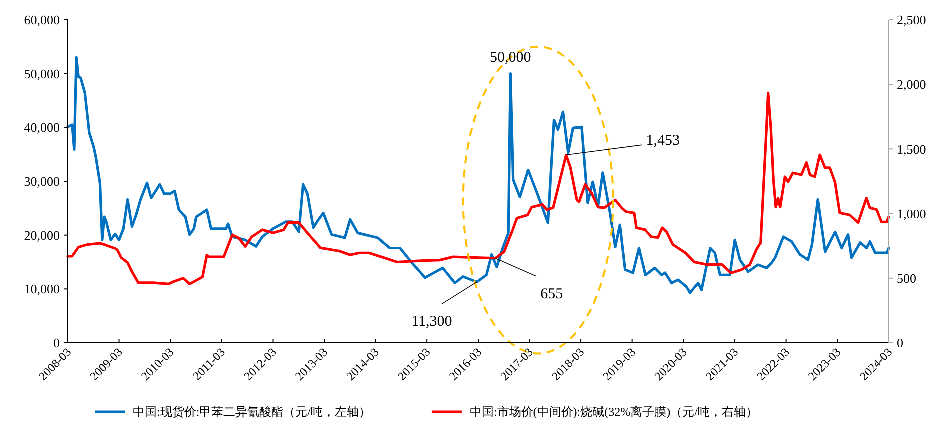 Image resolution: width=936 pixels, height=428 pixels. Describe the element at coordinates (614, 412) in the screenshot. I see `legend-label: 中国:市场价(中间价):烧碱(32%离子膜)（元/吨，右轴）` at that location.